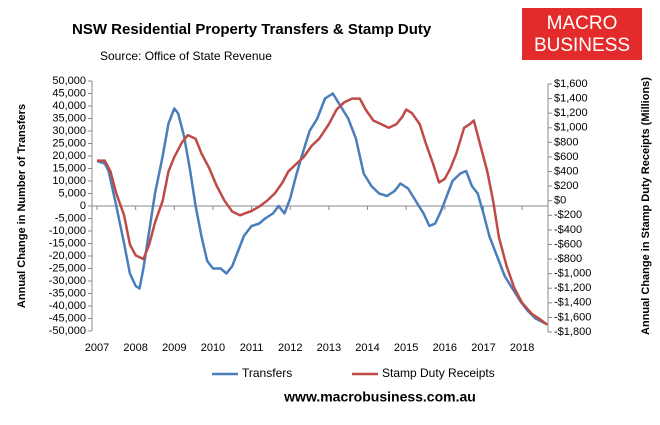  What do you see at coordinates (566, 186) in the screenshot?
I see `y2-tick-label: $200` at bounding box center [566, 186].